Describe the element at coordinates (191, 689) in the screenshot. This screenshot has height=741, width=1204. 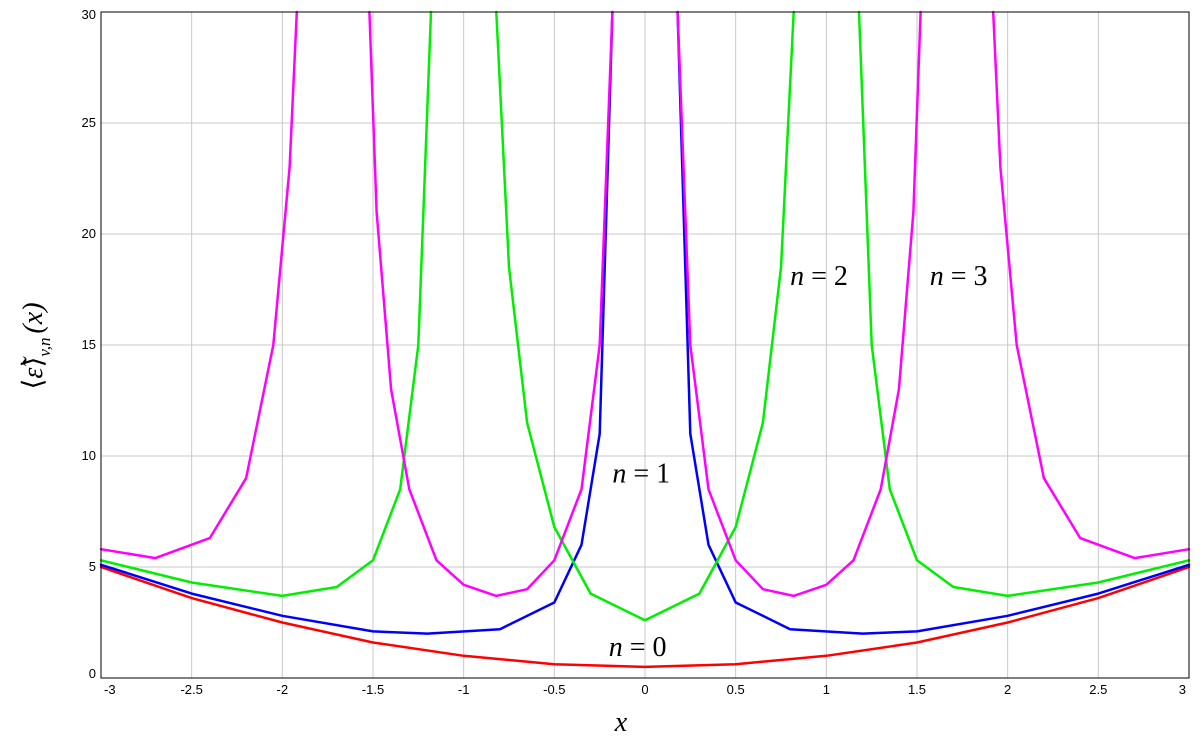
I see `x-tick-label: -2.5` at that location.